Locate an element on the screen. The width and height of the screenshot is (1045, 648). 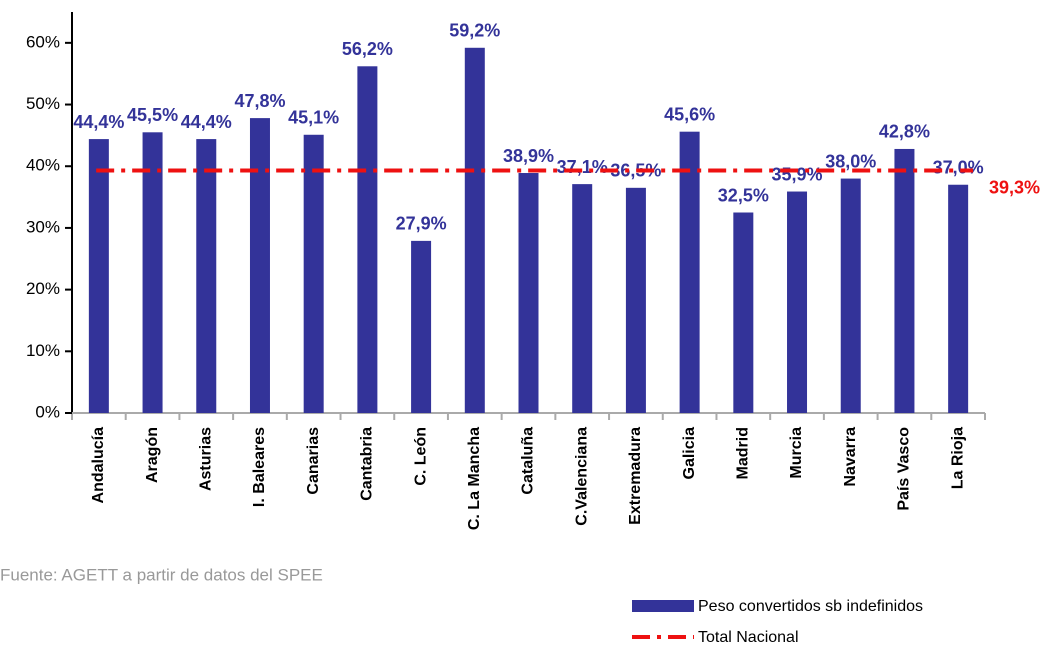
value-label: 37,1% is located at coordinates (582, 167).